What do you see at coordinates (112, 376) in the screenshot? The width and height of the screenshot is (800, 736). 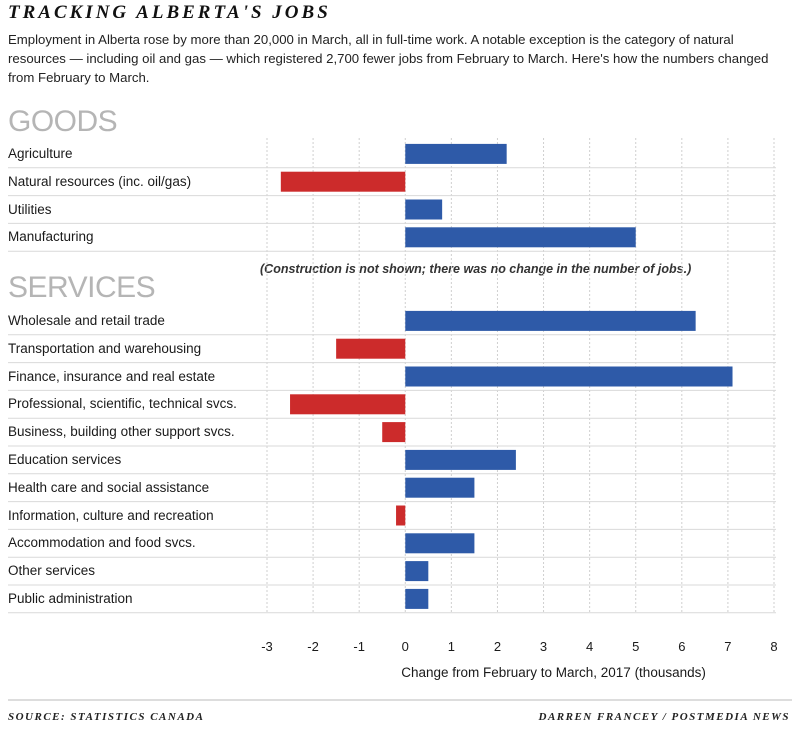 I see `category-label: Finance, insurance and real estate` at bounding box center [112, 376].